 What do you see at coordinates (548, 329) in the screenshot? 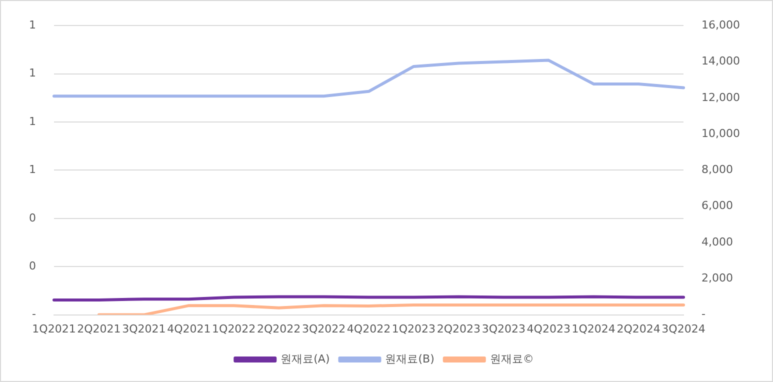
I see `x-tick-label: 4Q2023` at bounding box center [548, 329].